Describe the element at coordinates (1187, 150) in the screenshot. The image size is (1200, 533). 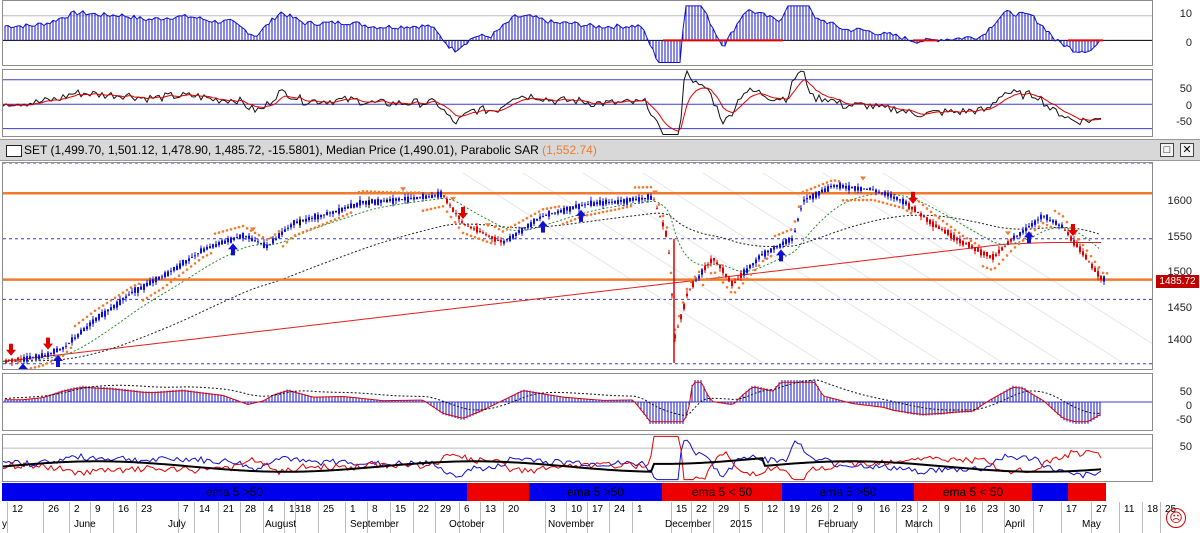
I see `close-icon: ✕` at that location.